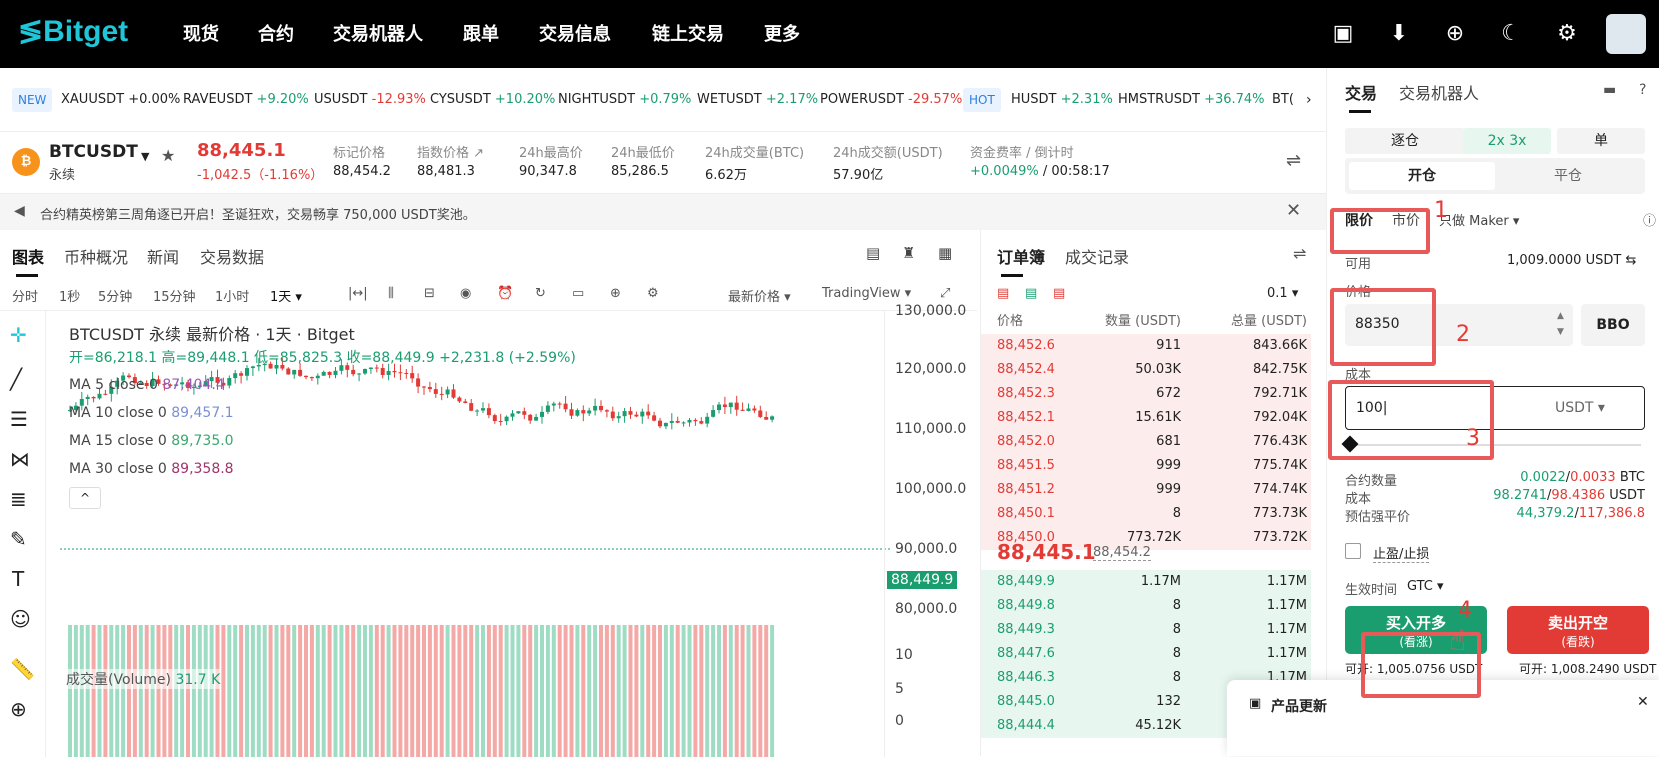 The height and width of the screenshot is (757, 1659). I want to click on chevron-right-icon: ›, so click(1309, 100).